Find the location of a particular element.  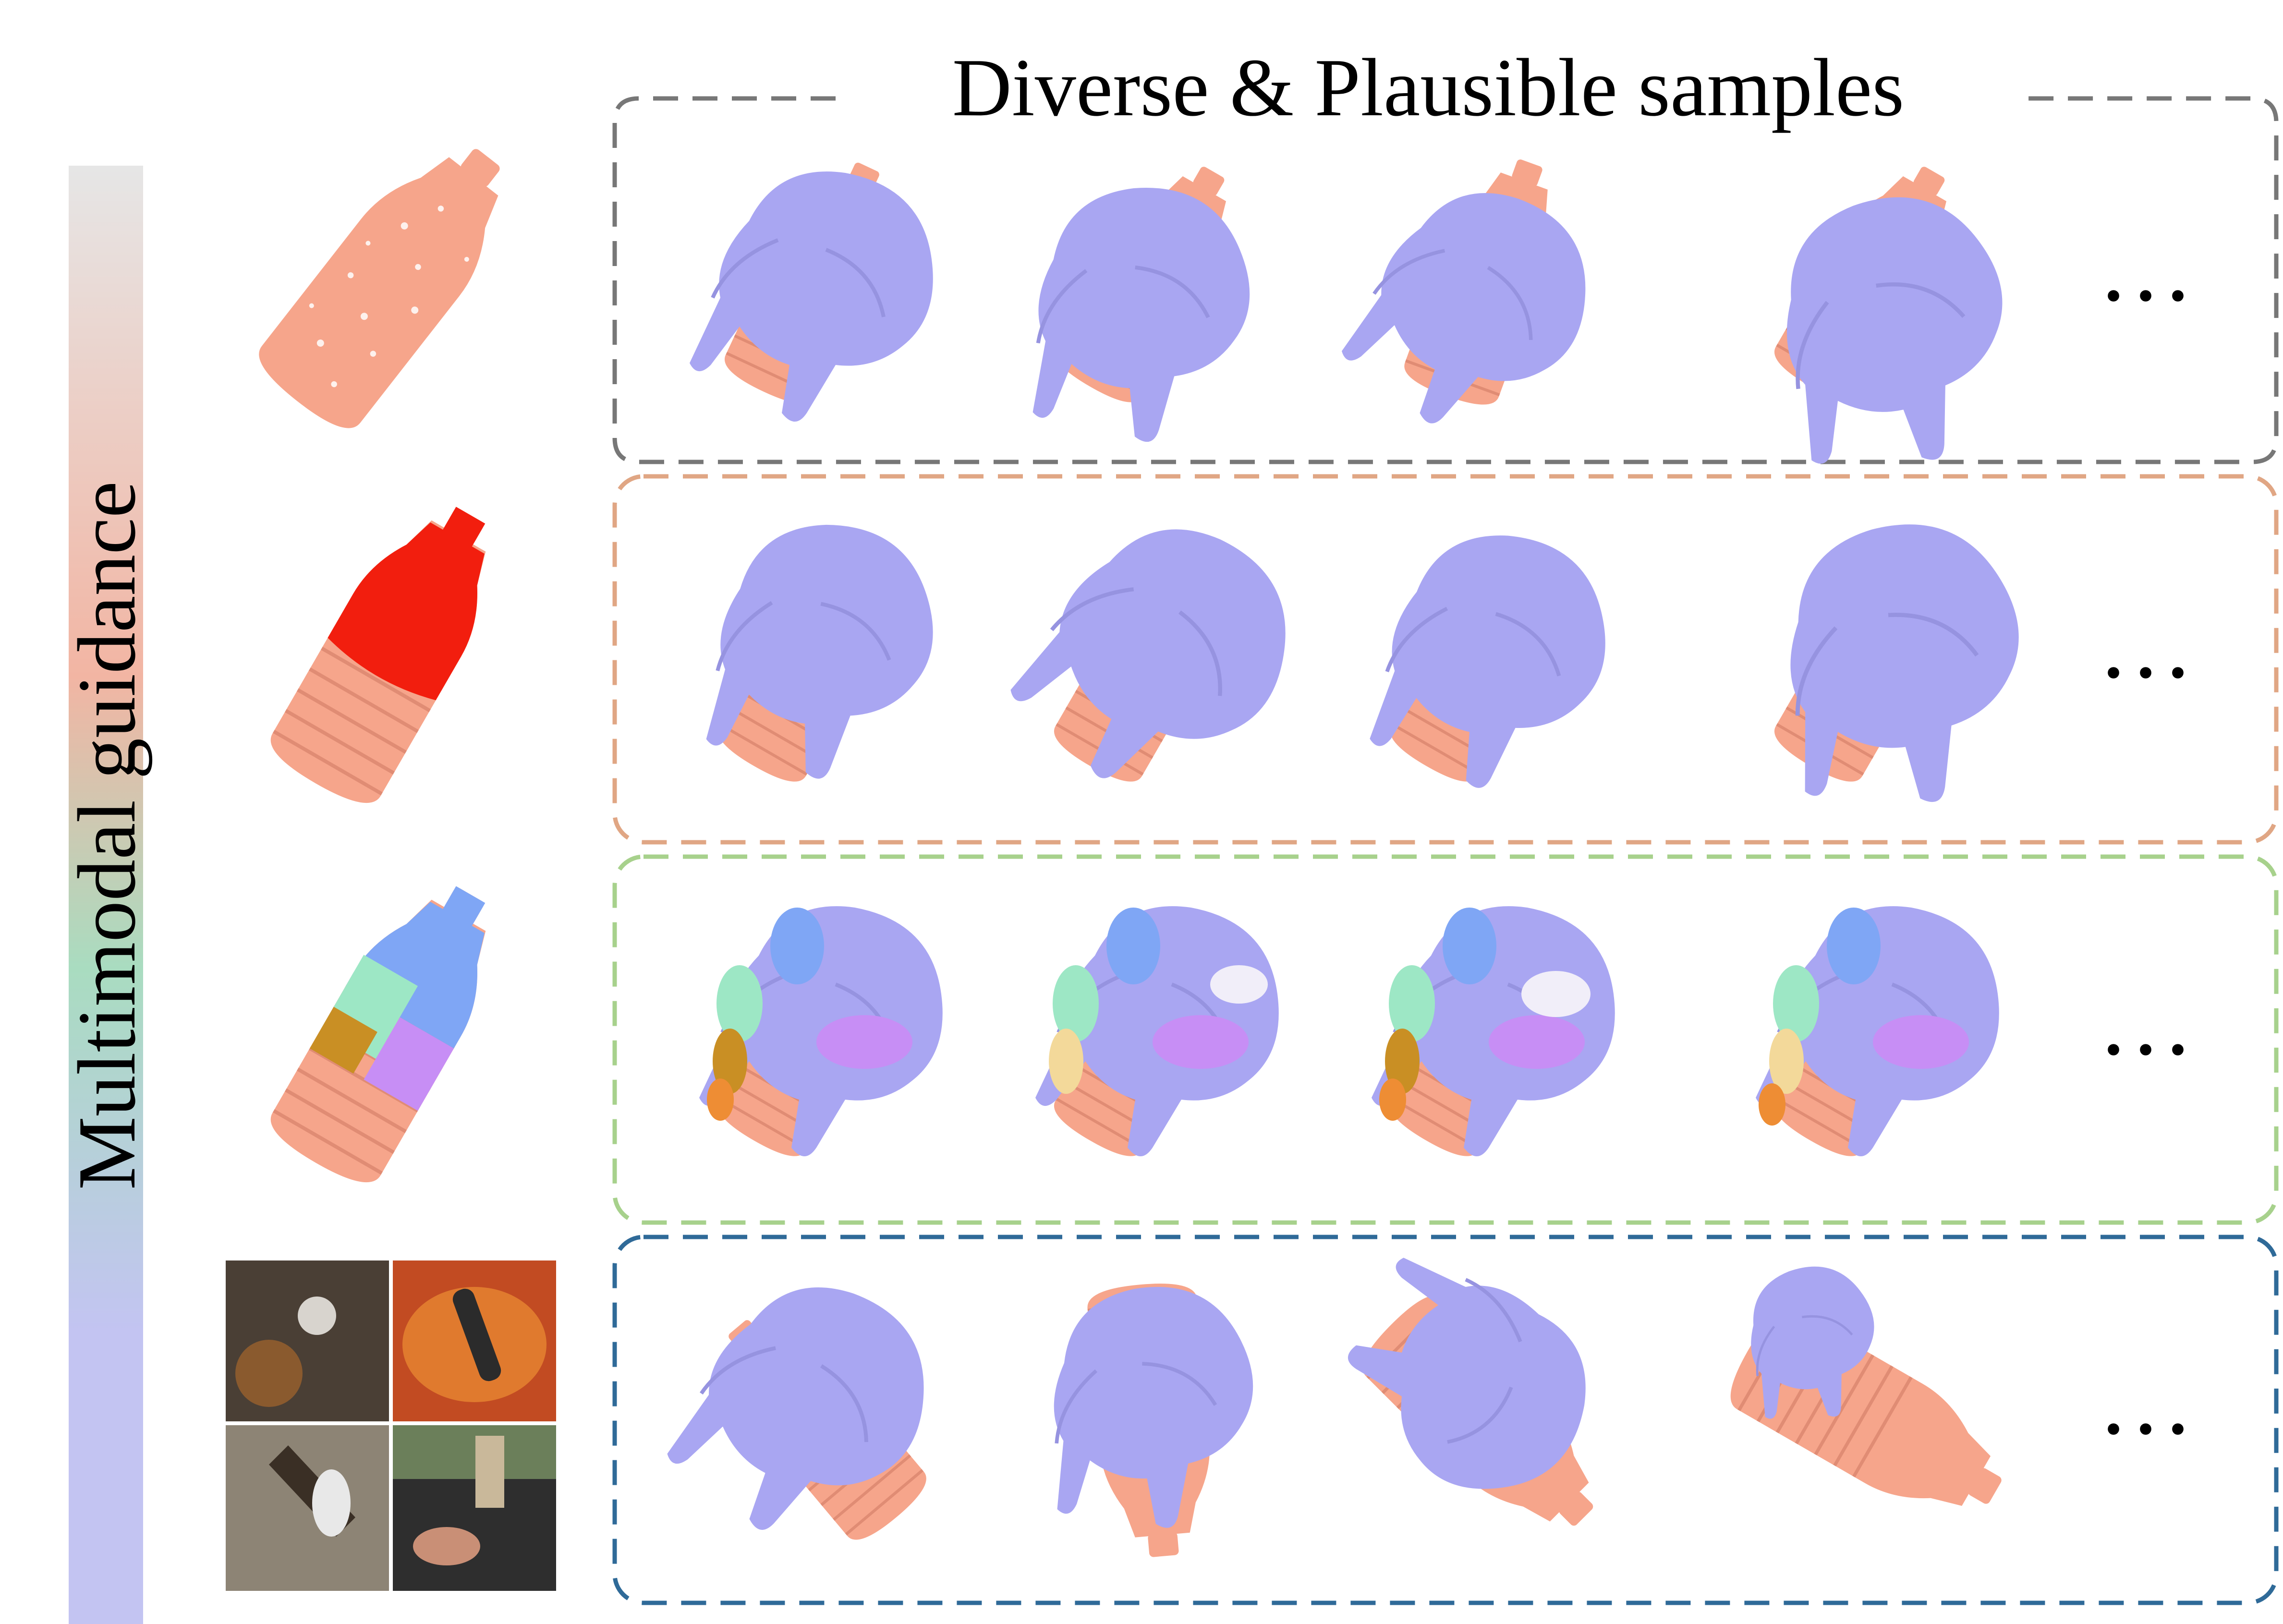

side-label: Multimodal guidance is located at coordinates (107, 835).